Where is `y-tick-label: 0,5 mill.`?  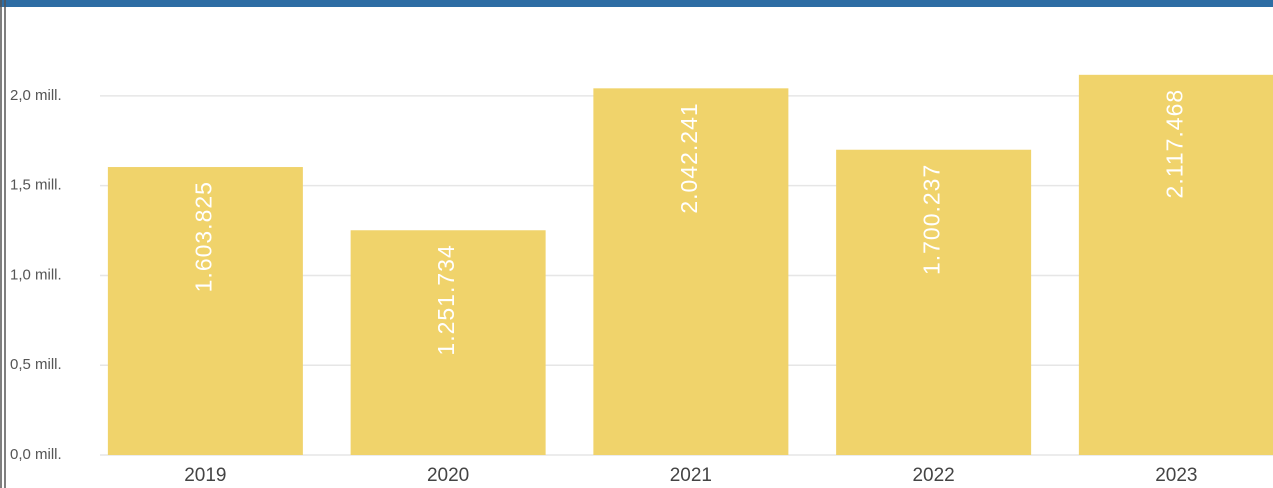 y-tick-label: 0,5 mill. is located at coordinates (36, 364).